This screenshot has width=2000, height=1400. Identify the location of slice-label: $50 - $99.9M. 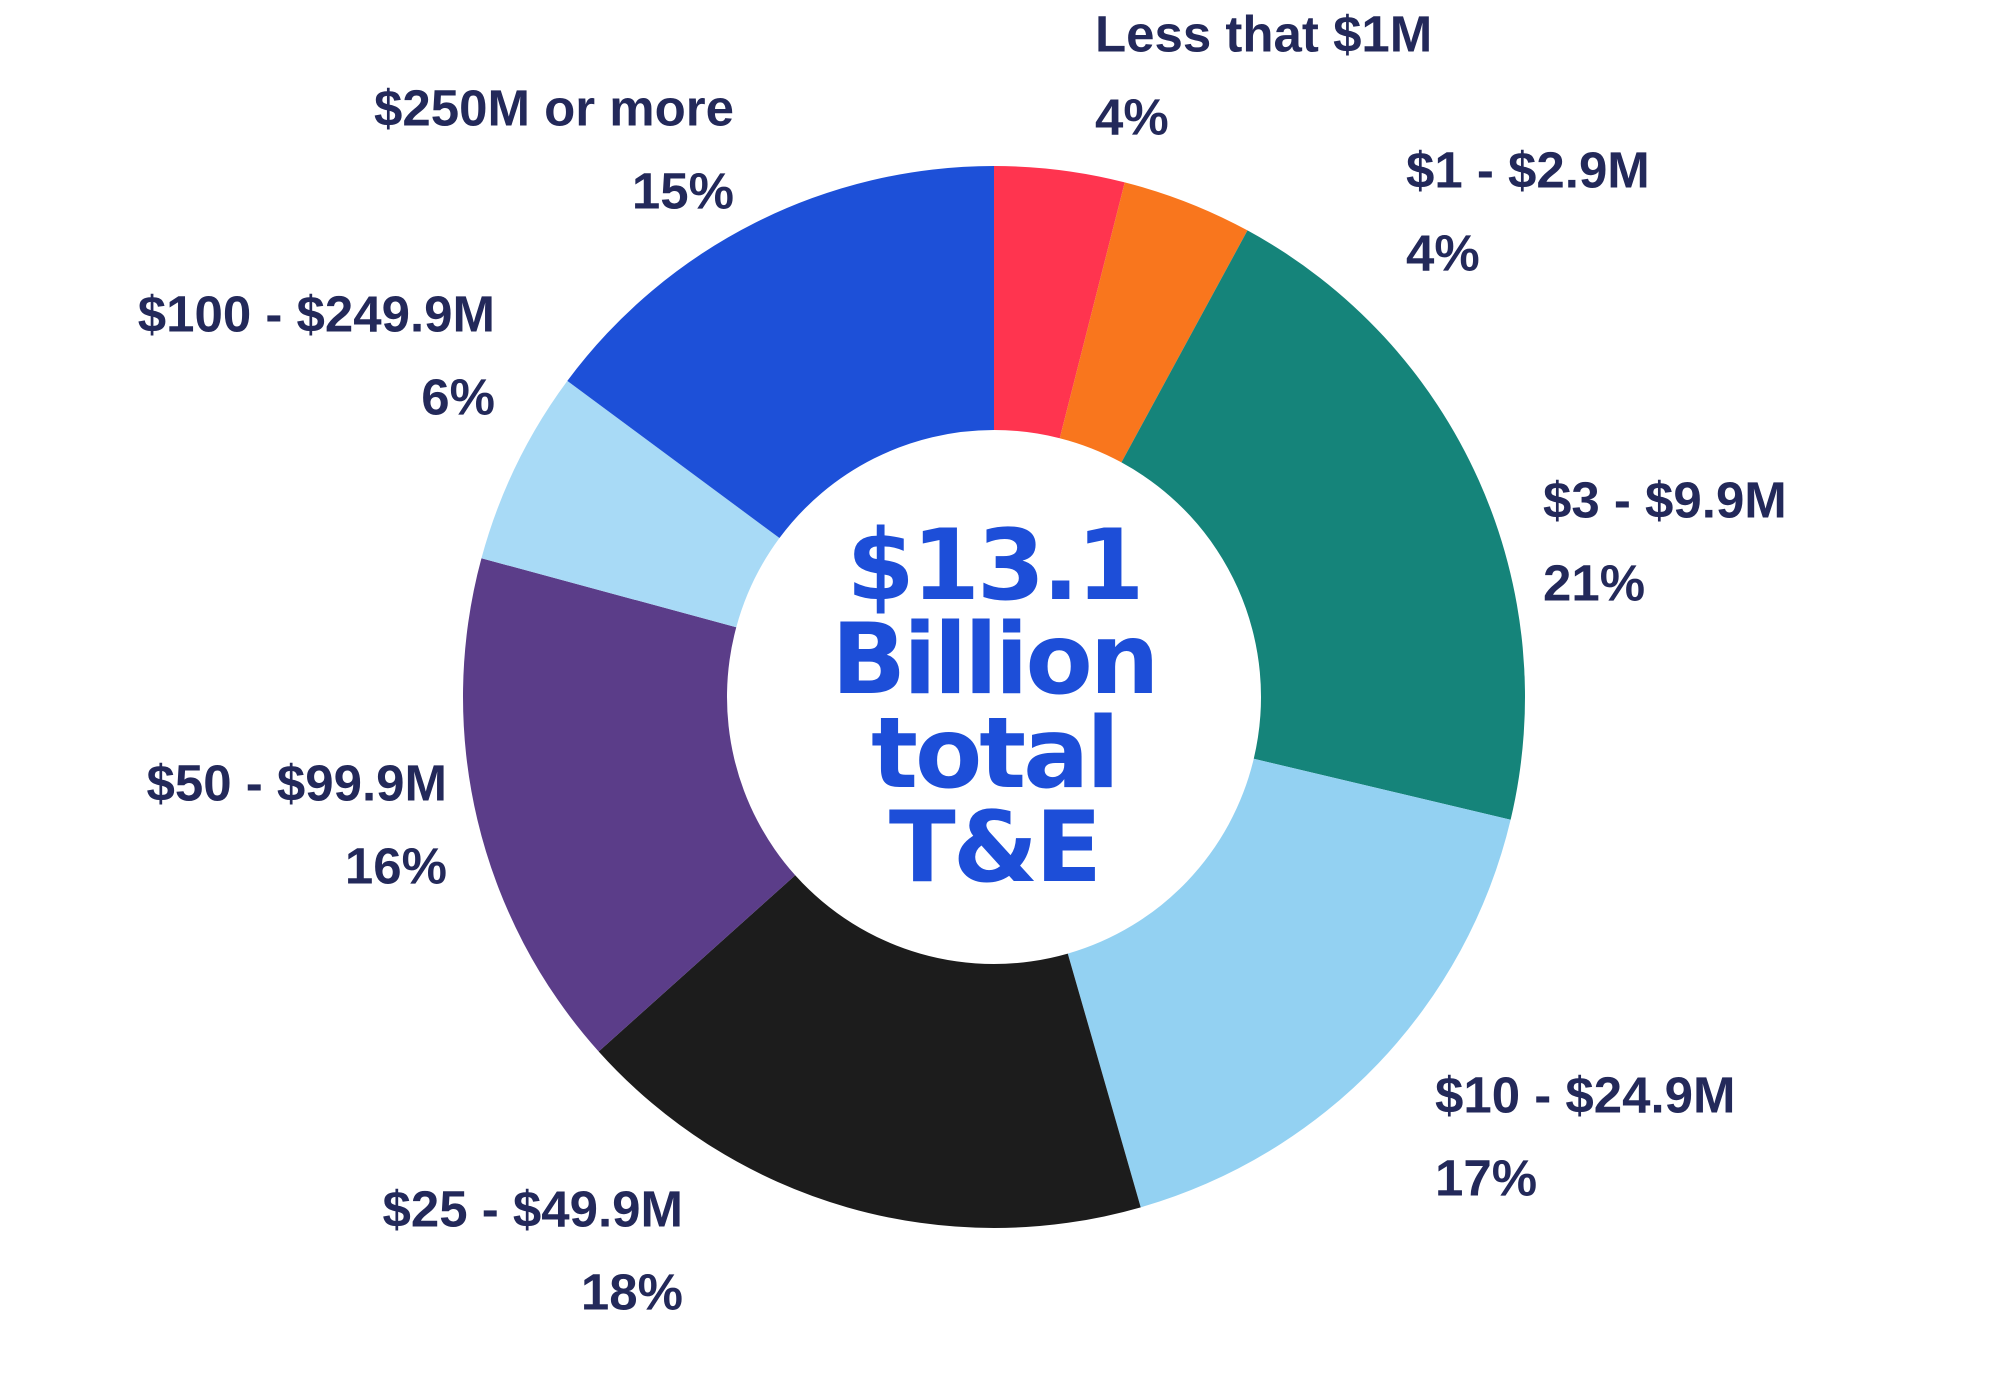
(296, 782).